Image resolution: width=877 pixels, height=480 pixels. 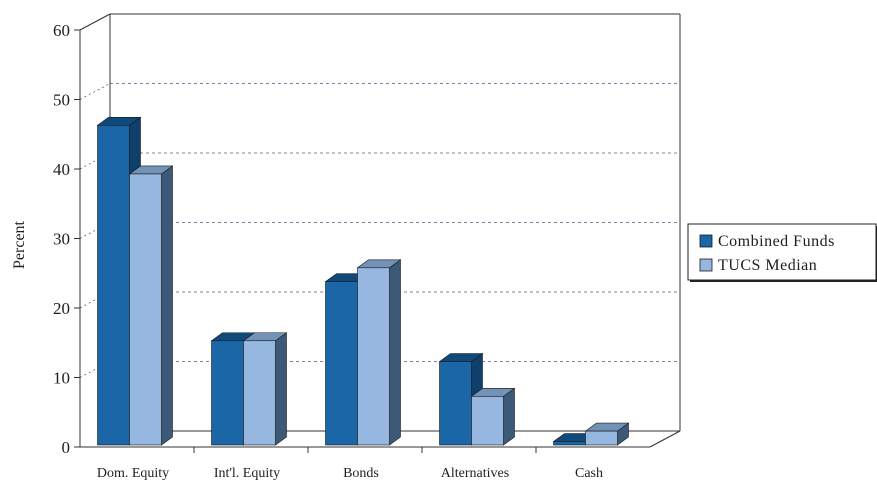 I want to click on y-tick-label: 30, so click(x=61, y=239).